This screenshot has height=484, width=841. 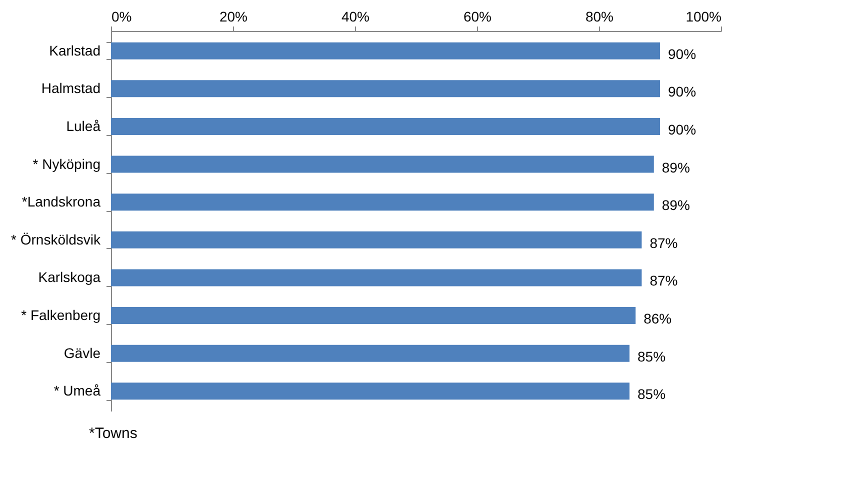 I want to click on x-tick-label: 80%, so click(x=599, y=16).